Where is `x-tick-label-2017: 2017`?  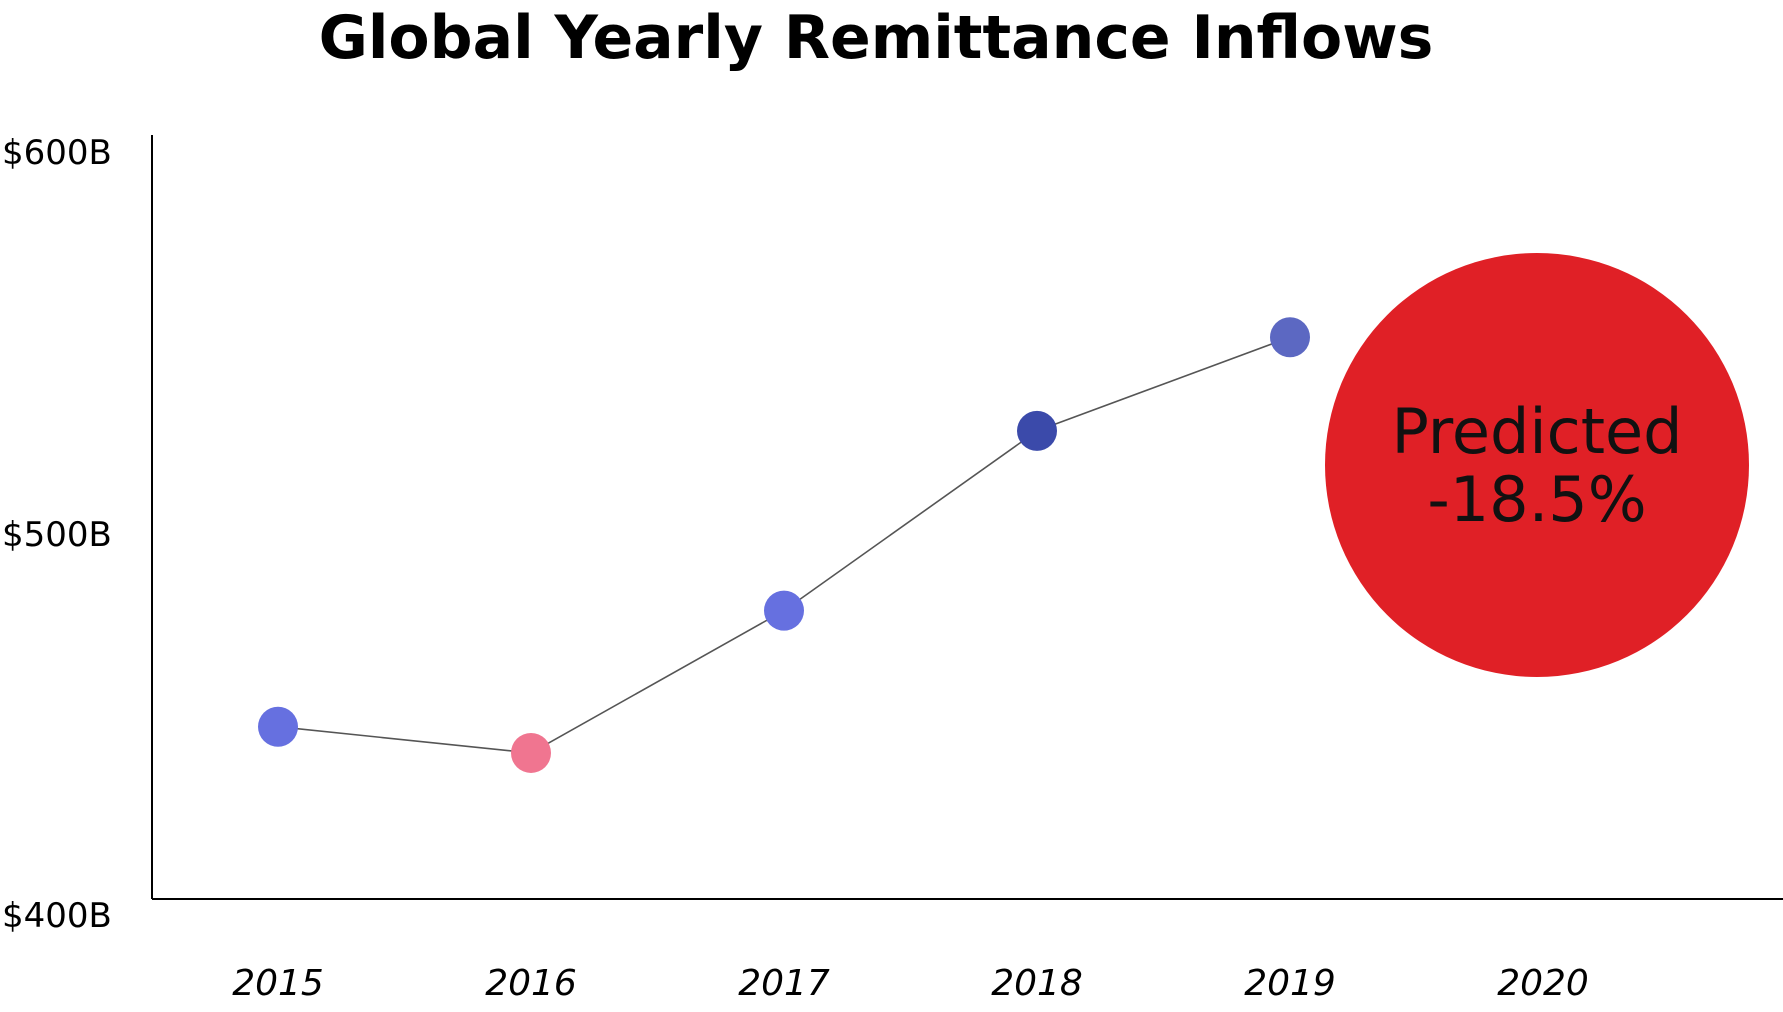 x-tick-label-2017: 2017 is located at coordinates (784, 983).